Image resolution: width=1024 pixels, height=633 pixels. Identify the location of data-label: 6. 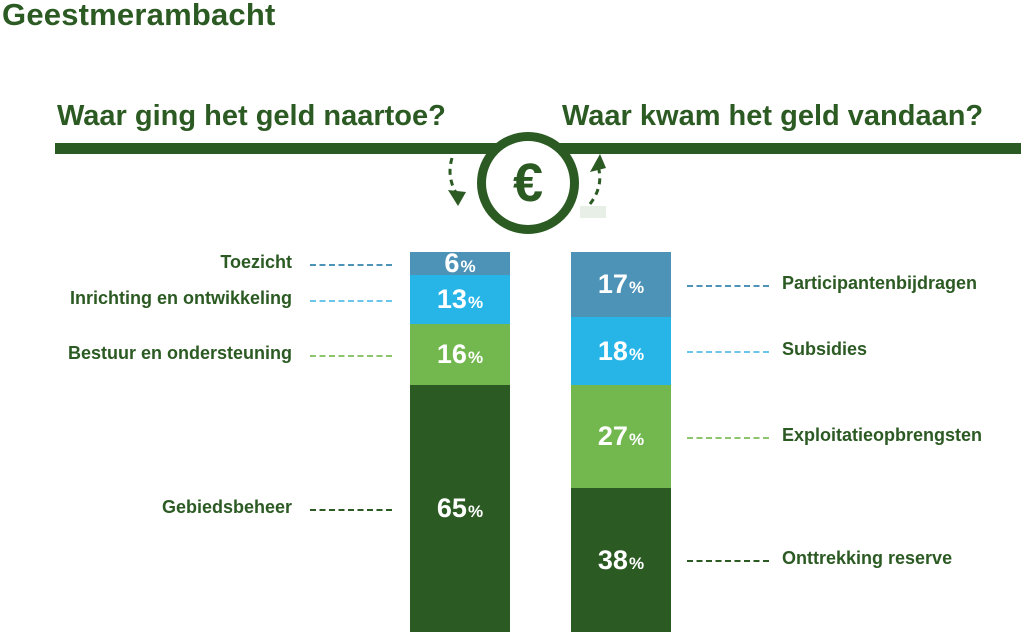
(452, 263).